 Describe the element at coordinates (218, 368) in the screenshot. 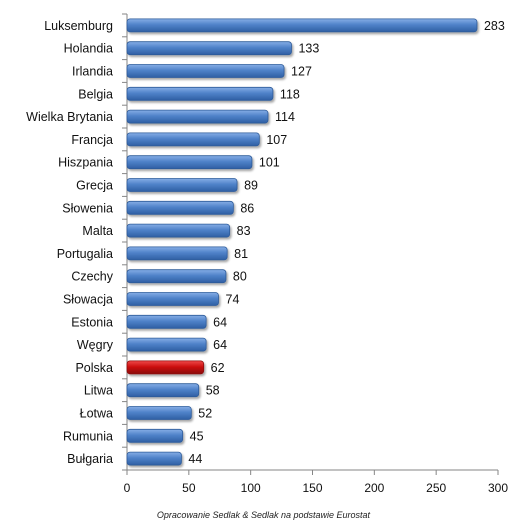

I see `value-label: 62` at that location.